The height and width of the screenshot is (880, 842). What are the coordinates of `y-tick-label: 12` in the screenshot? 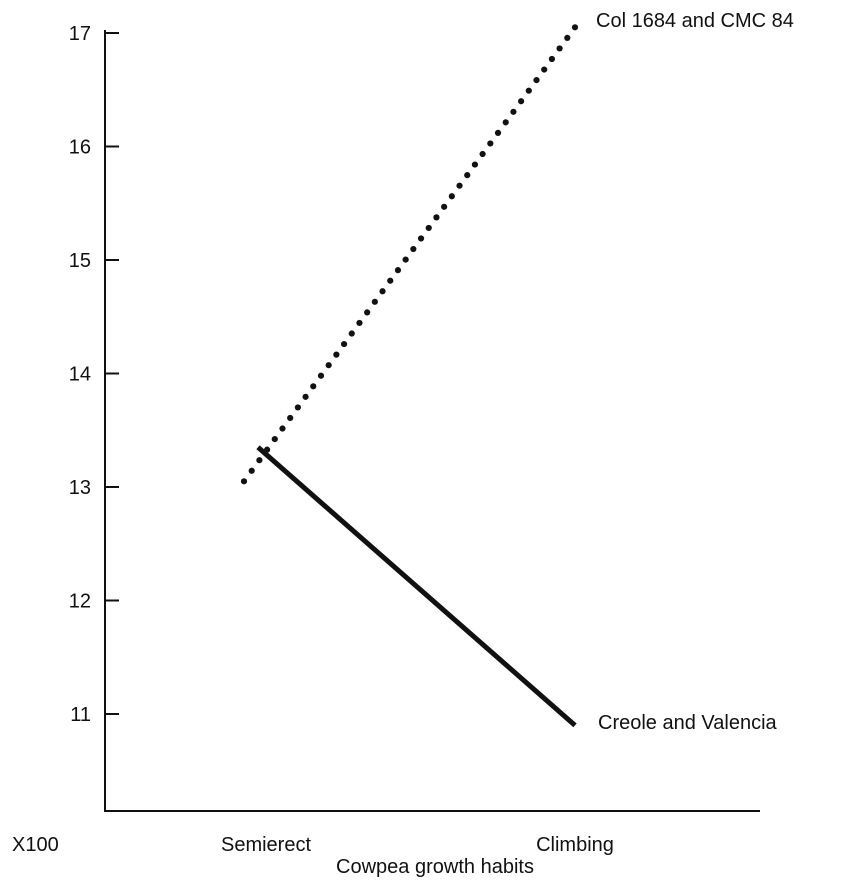 It's located at (80, 602).